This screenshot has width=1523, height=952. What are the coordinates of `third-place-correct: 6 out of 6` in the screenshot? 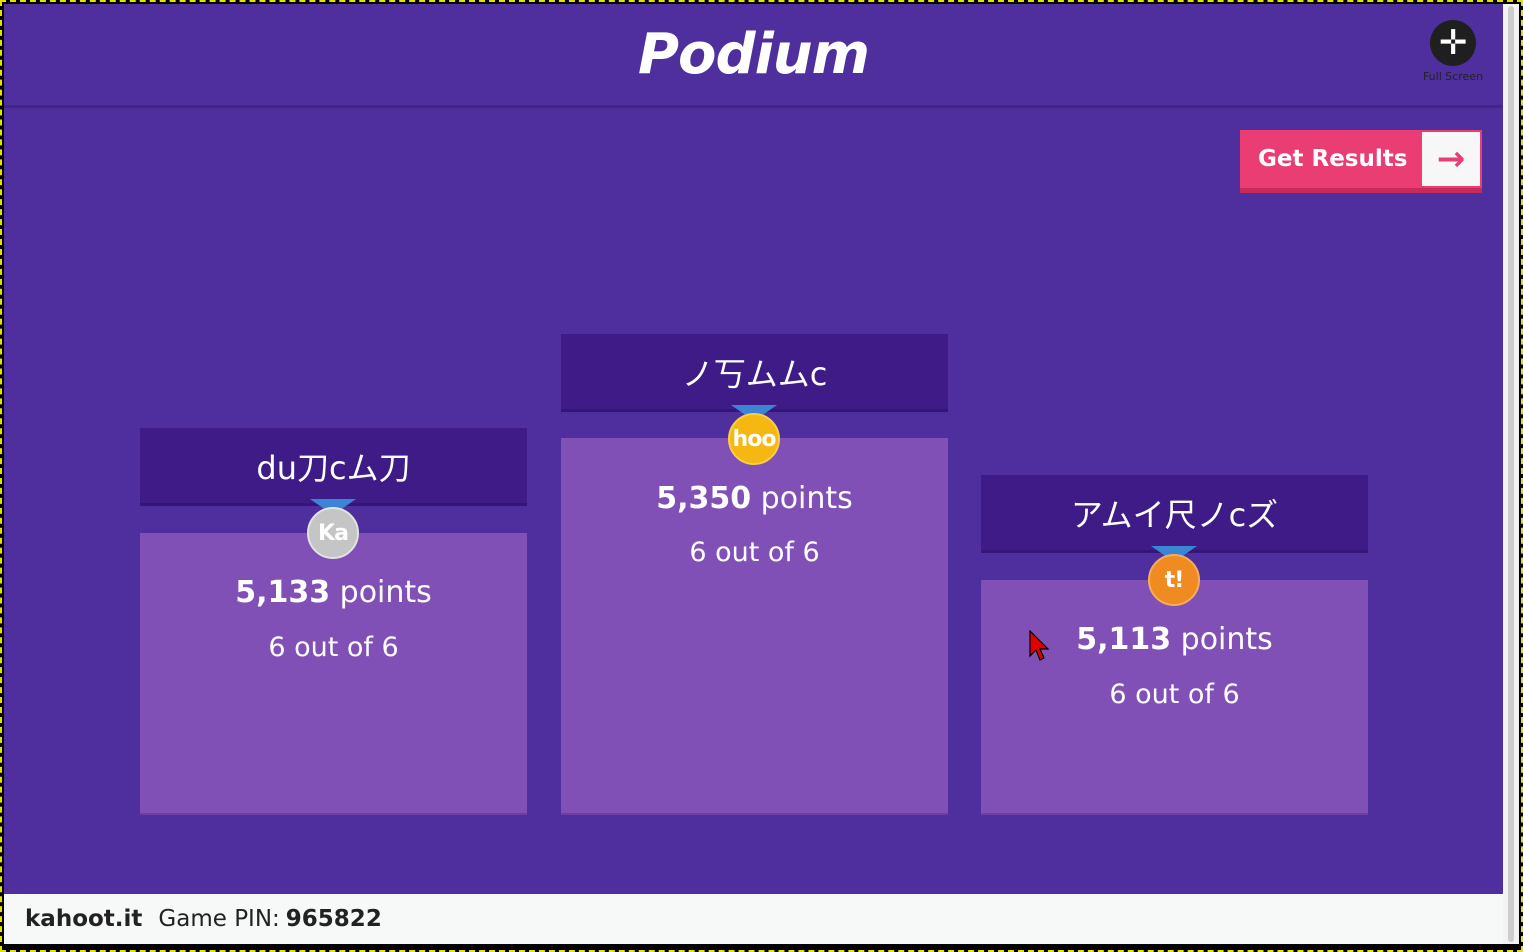 It's located at (1174, 694).